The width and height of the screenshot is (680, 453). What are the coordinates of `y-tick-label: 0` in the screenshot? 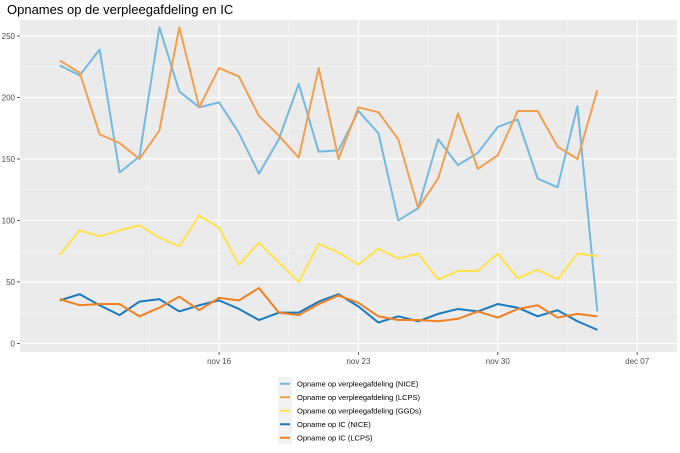 It's located at (13, 343).